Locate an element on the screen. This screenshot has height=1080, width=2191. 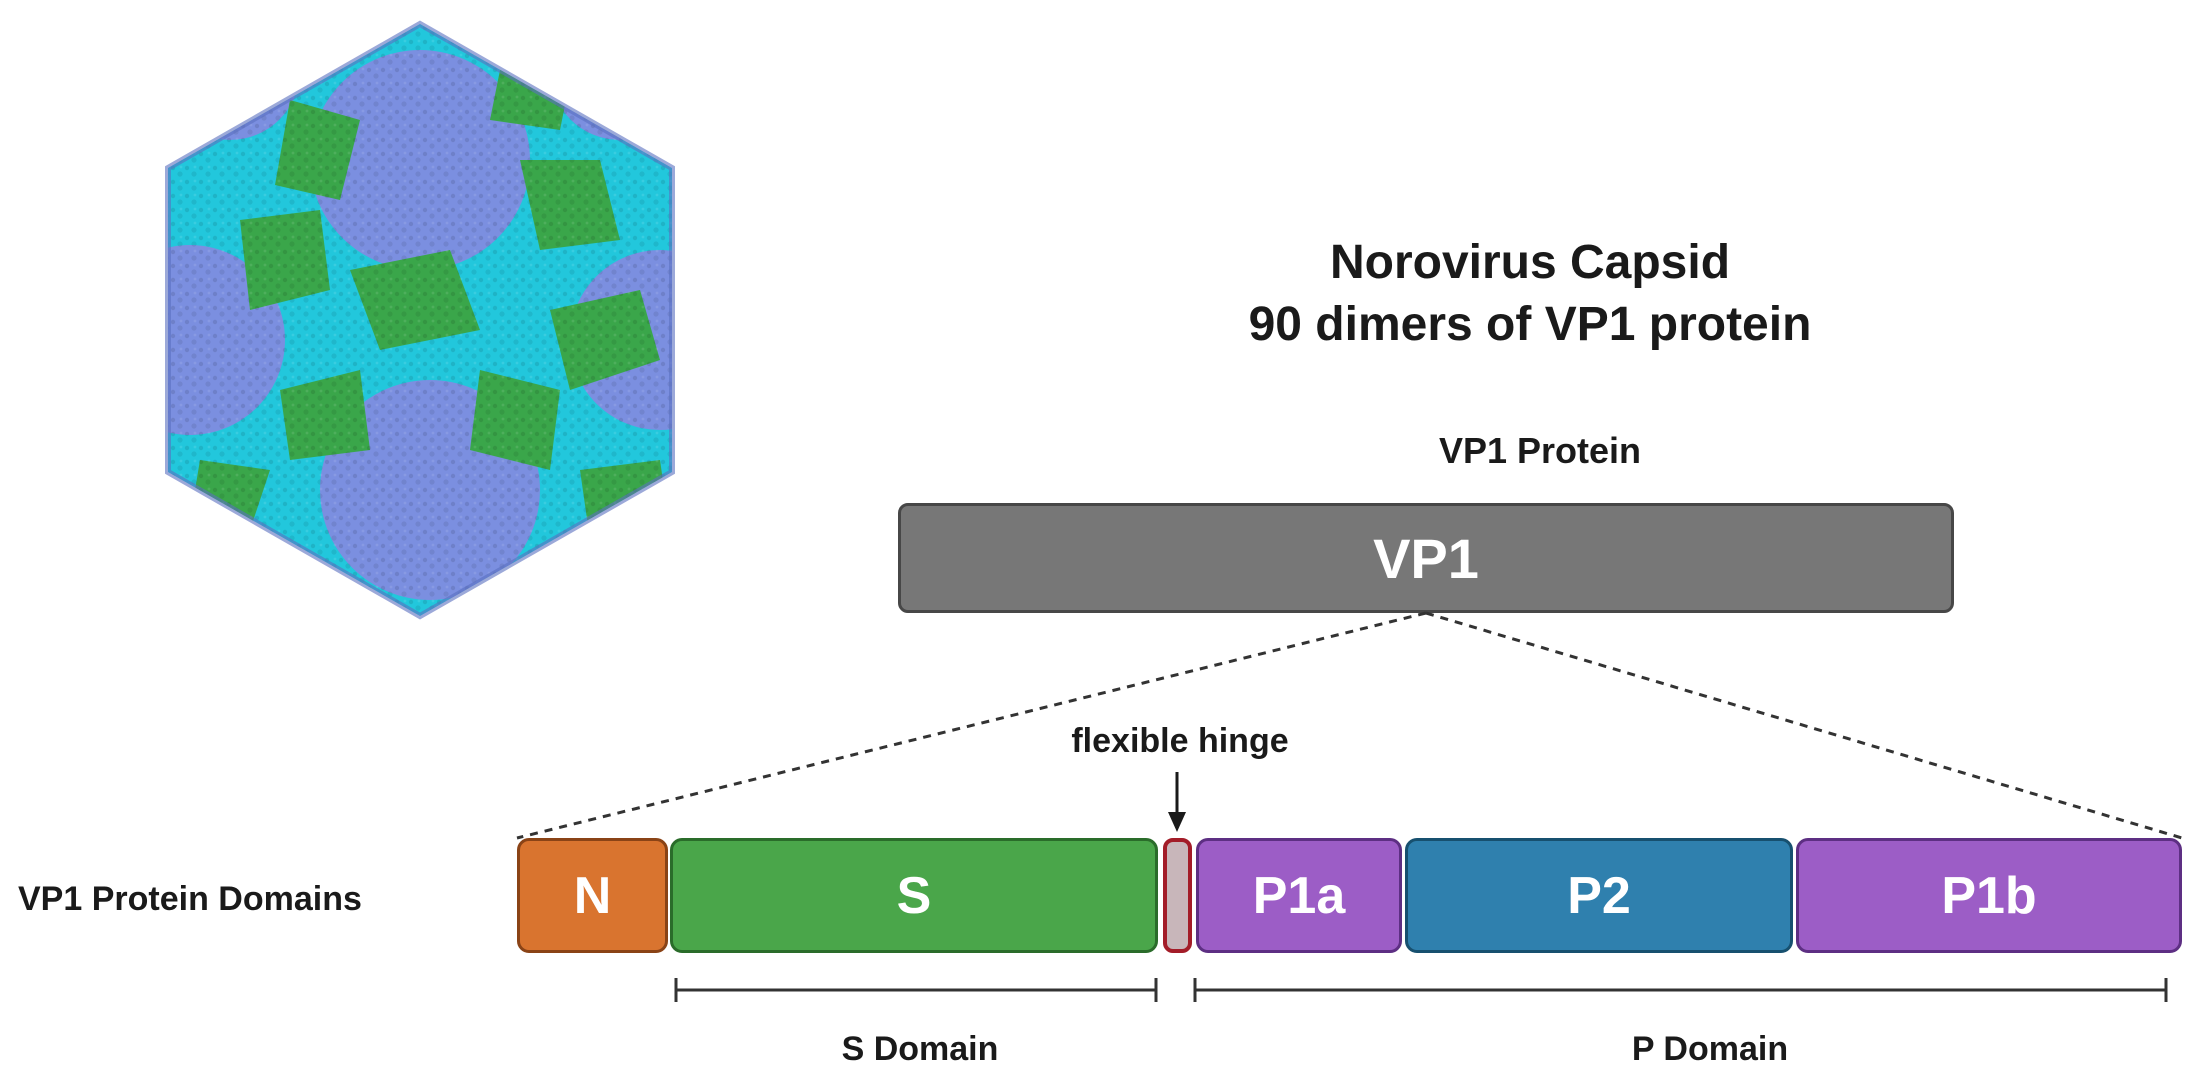
vp1-protein-bar: VP1 is located at coordinates (1426, 558).